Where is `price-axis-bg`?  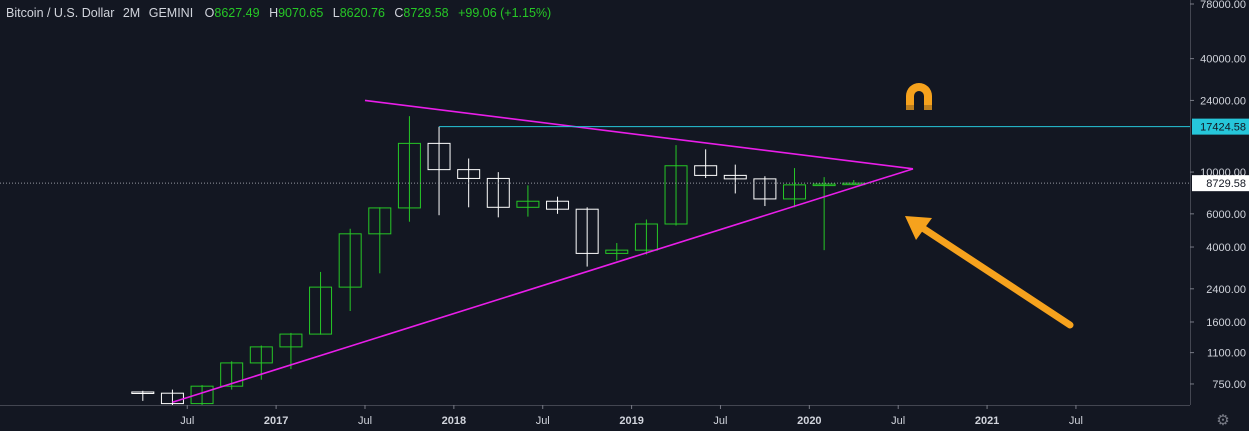
price-axis-bg is located at coordinates (1219, 215).